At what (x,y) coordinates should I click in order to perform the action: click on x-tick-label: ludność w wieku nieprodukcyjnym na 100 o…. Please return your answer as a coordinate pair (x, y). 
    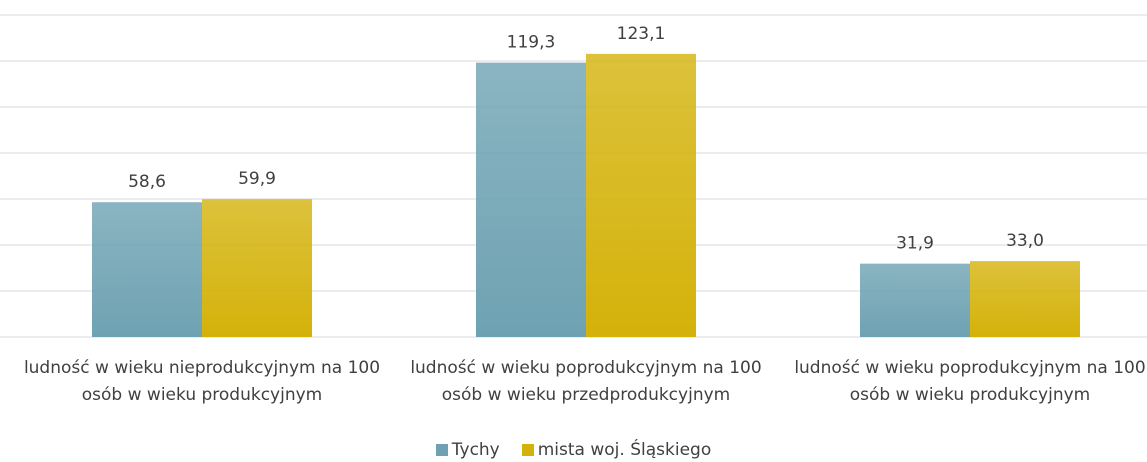
    Looking at the image, I should click on (202, 381).